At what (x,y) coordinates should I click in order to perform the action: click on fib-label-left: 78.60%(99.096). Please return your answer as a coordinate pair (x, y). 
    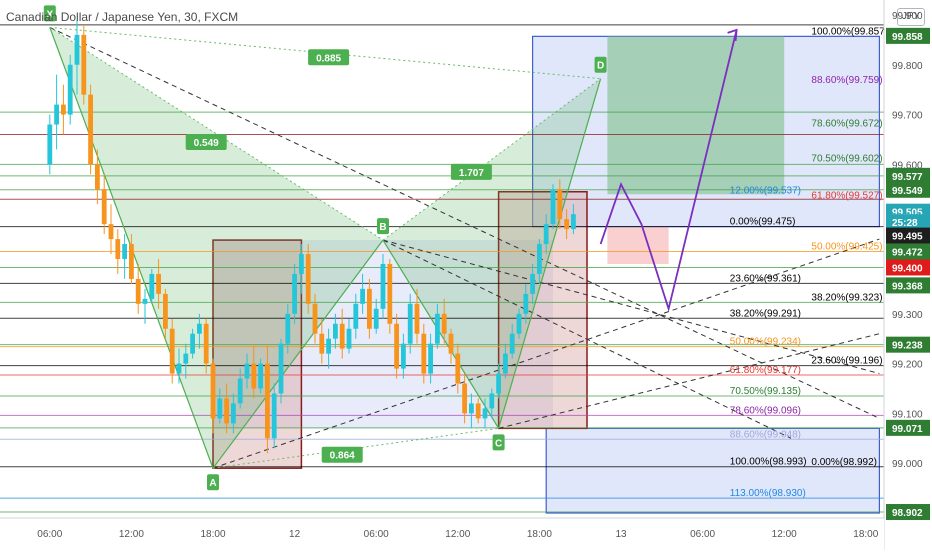
    Looking at the image, I should click on (765, 410).